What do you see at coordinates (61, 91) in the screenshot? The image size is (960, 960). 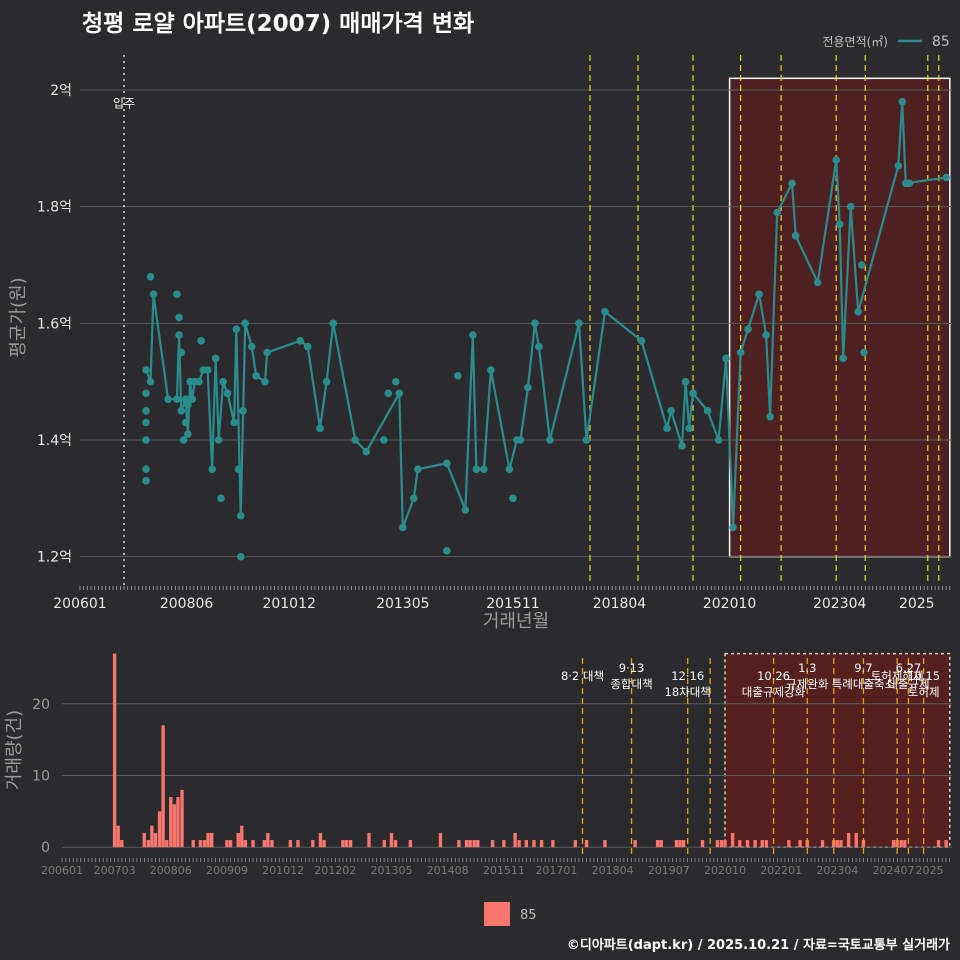 I see `y-tick-label: 2억` at bounding box center [61, 91].